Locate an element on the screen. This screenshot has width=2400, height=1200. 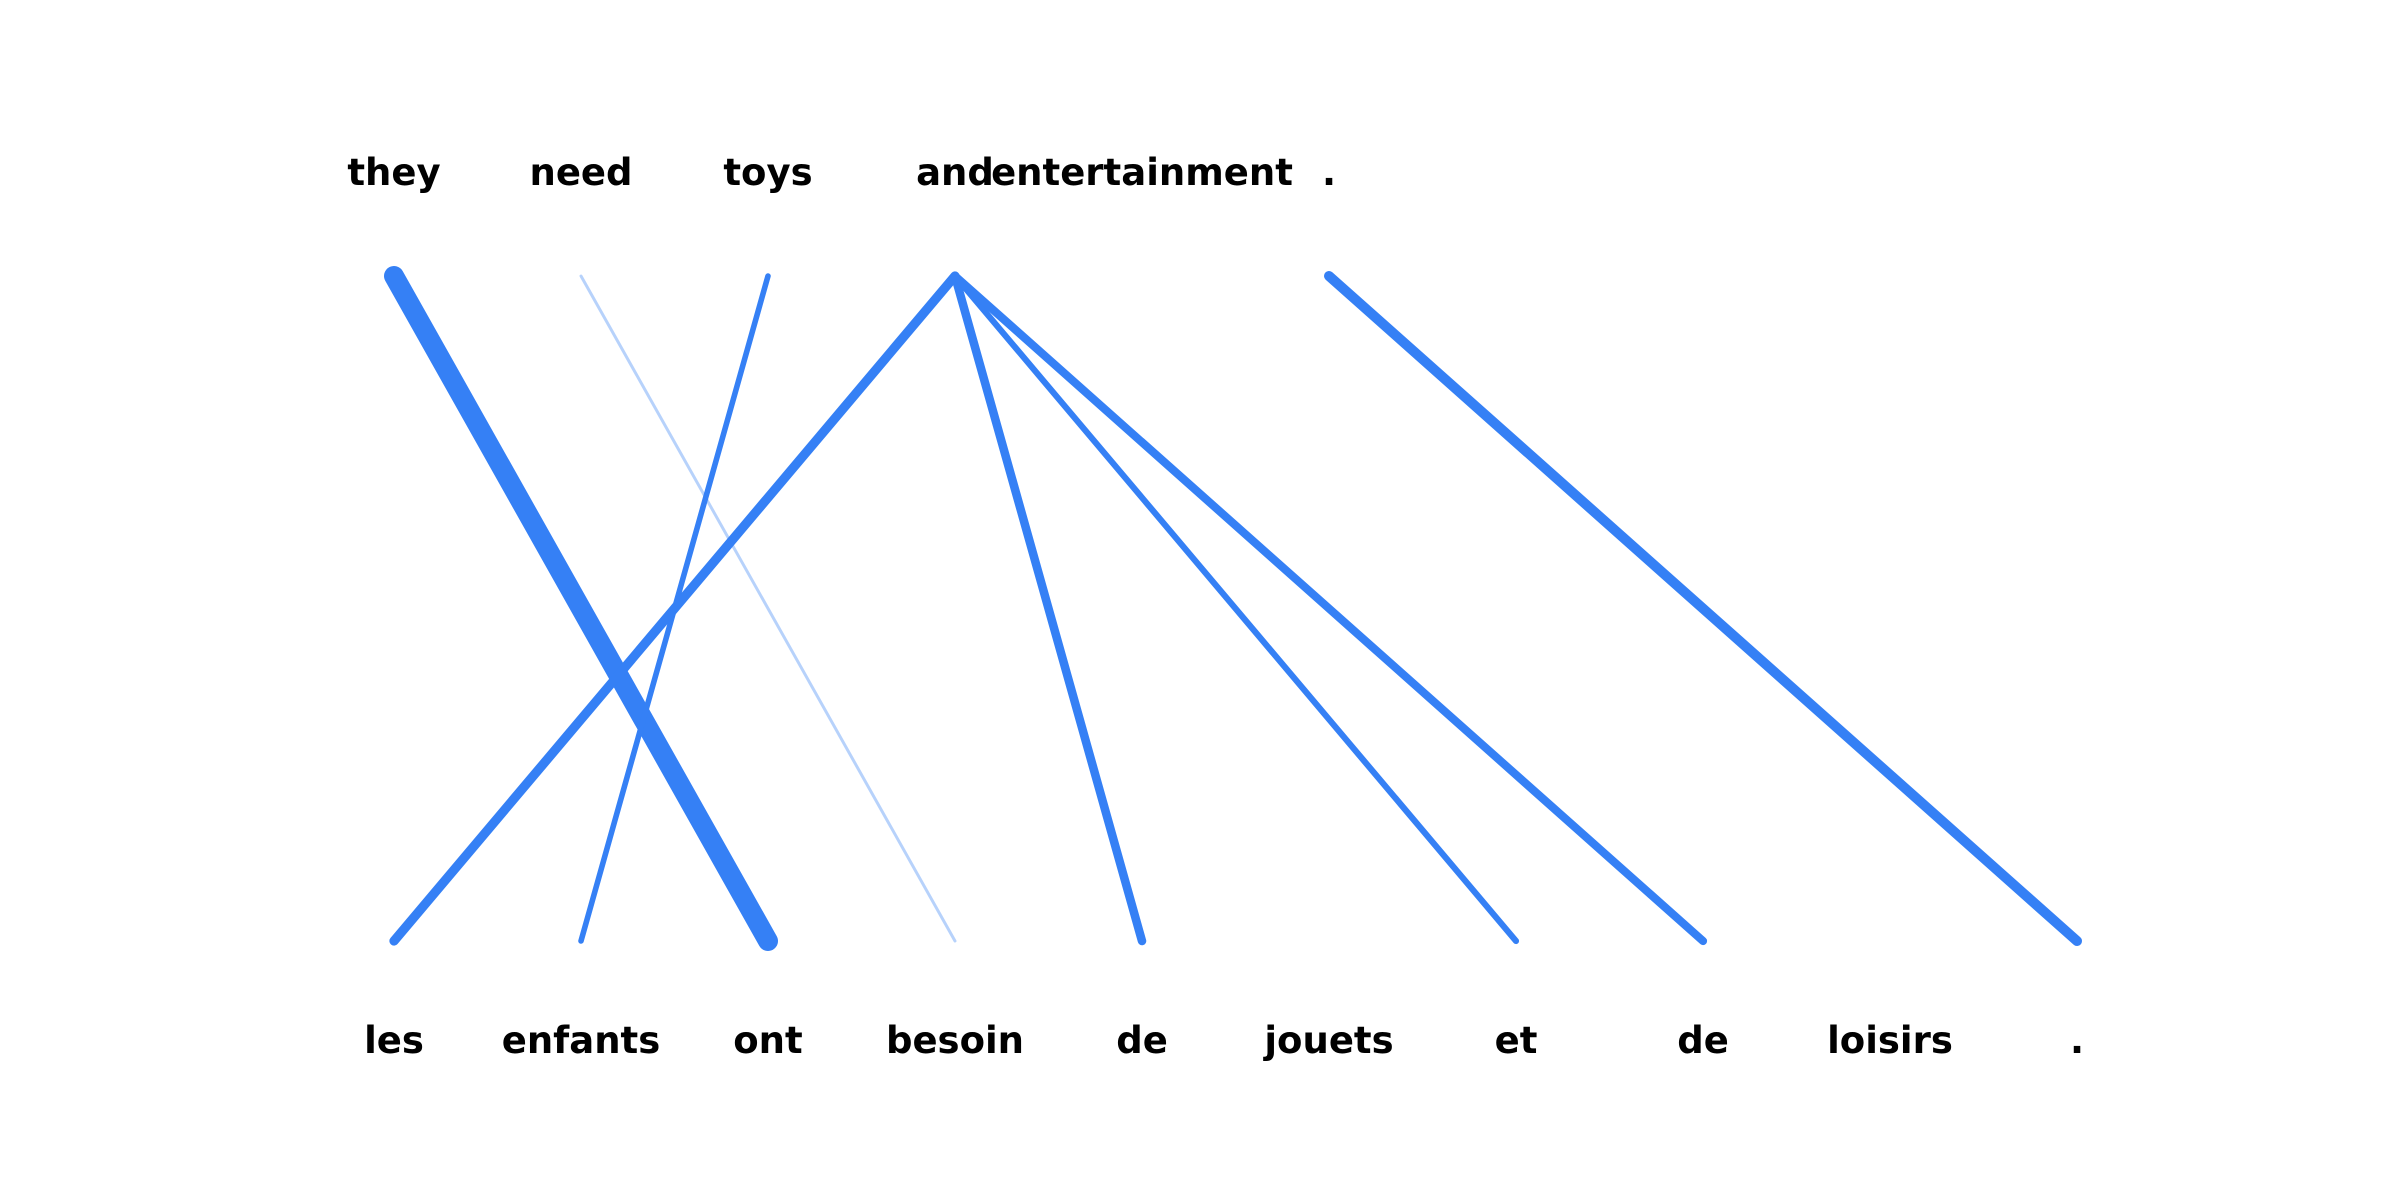
source-token-0: they is located at coordinates (393, 172).